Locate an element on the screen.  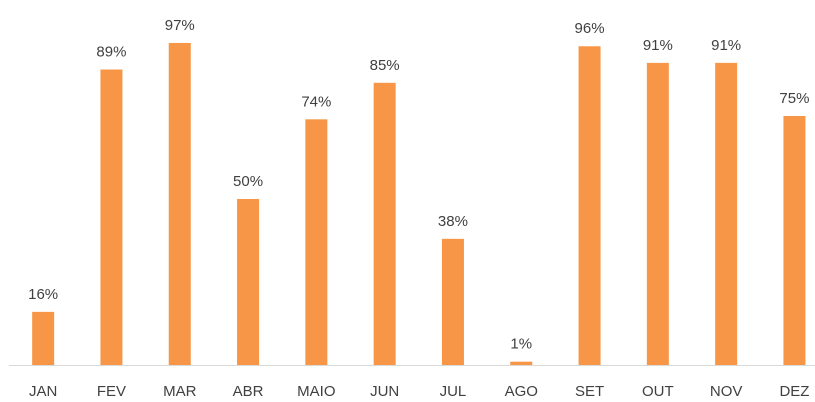
x-tick-label: MAR is located at coordinates (180, 391).